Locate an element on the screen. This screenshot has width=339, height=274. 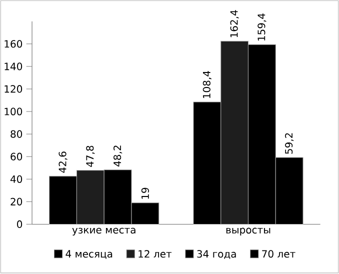
data-label: 48,2 is located at coordinates (118, 156).